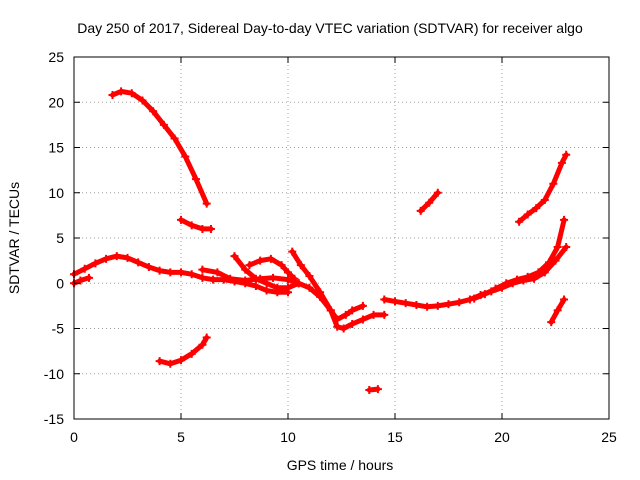  What do you see at coordinates (502, 437) in the screenshot?
I see `x-tick-label: 20` at bounding box center [502, 437].